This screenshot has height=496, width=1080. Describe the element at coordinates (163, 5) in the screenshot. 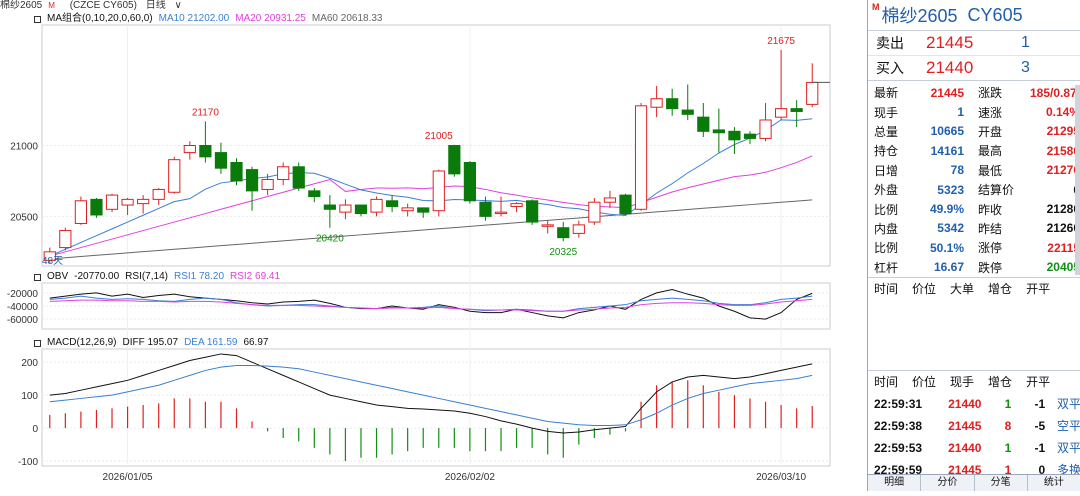

I see `period-selector: 日线 ∨` at that location.